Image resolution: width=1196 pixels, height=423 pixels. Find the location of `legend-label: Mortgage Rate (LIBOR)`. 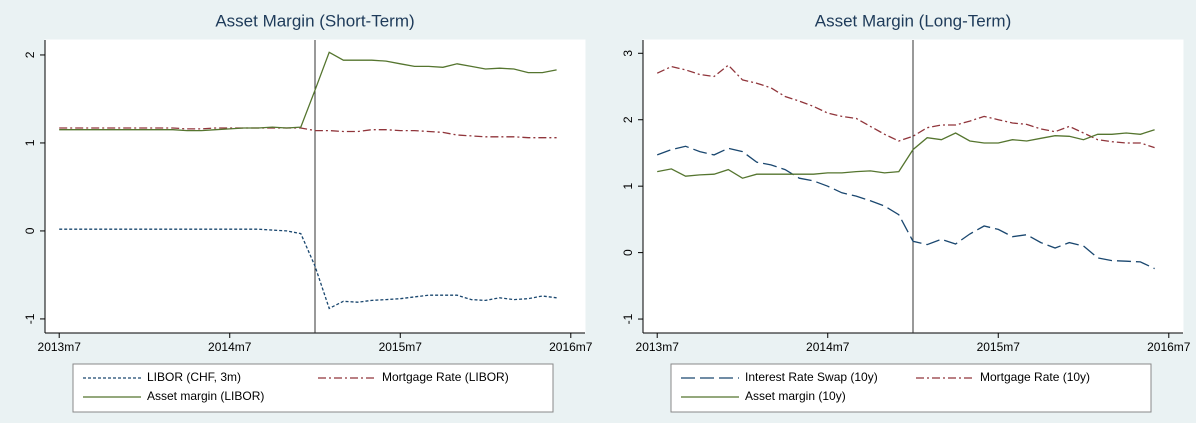

legend-label: Mortgage Rate (LIBOR) is located at coordinates (445, 377).